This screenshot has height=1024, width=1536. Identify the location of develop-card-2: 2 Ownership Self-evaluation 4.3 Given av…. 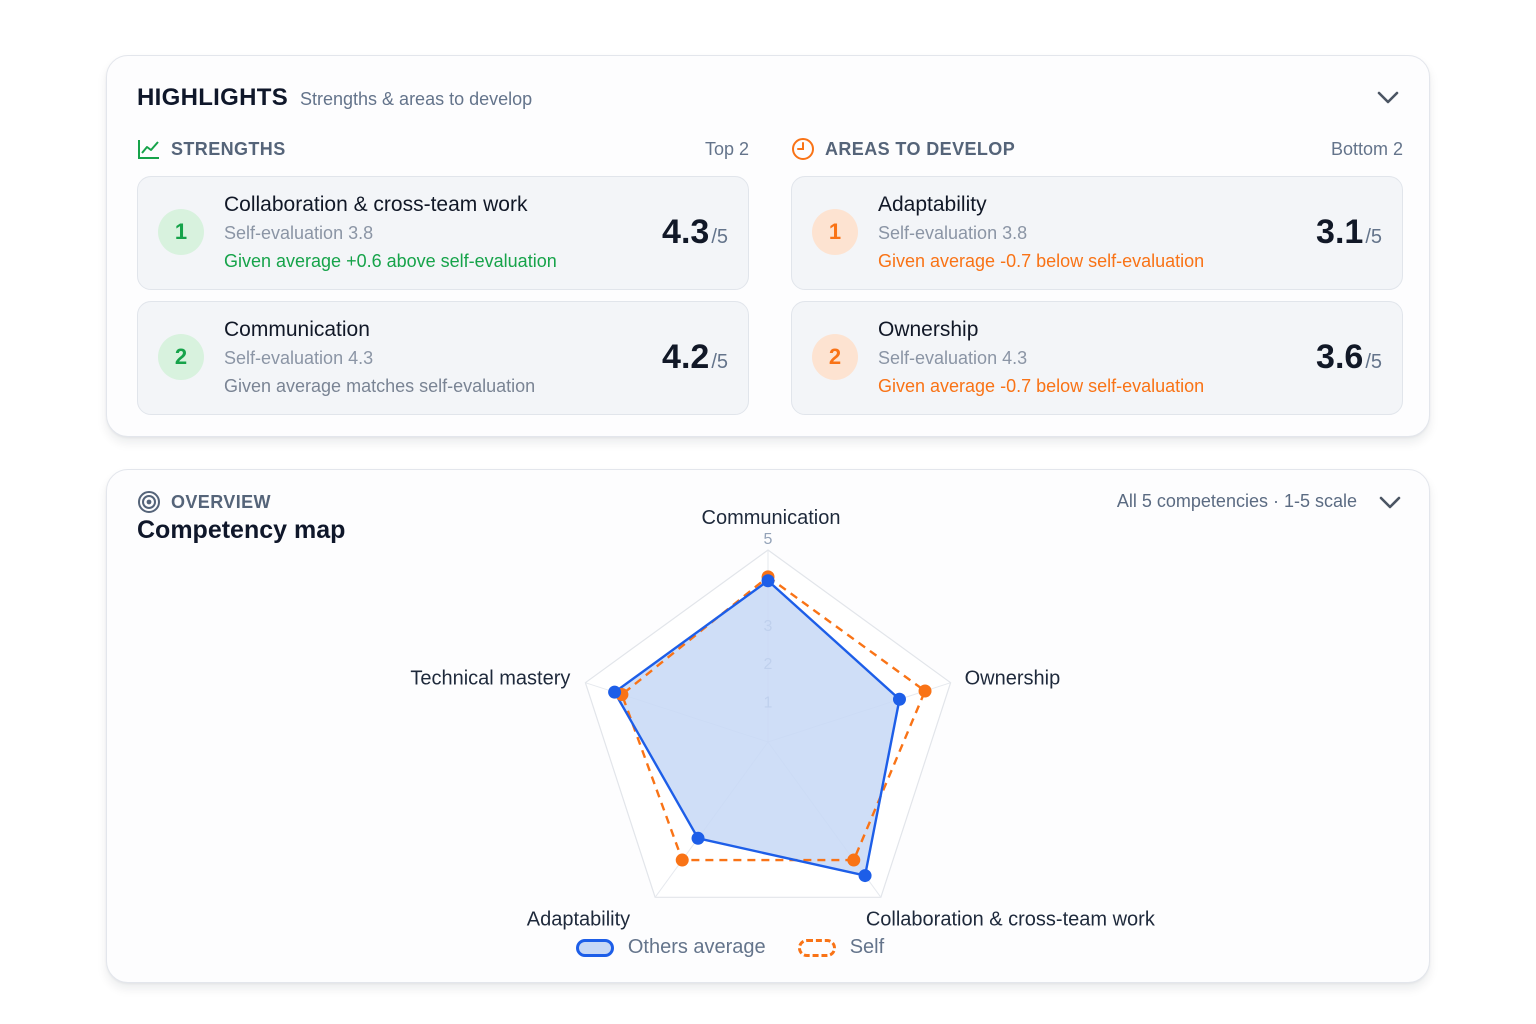
(1097, 358).